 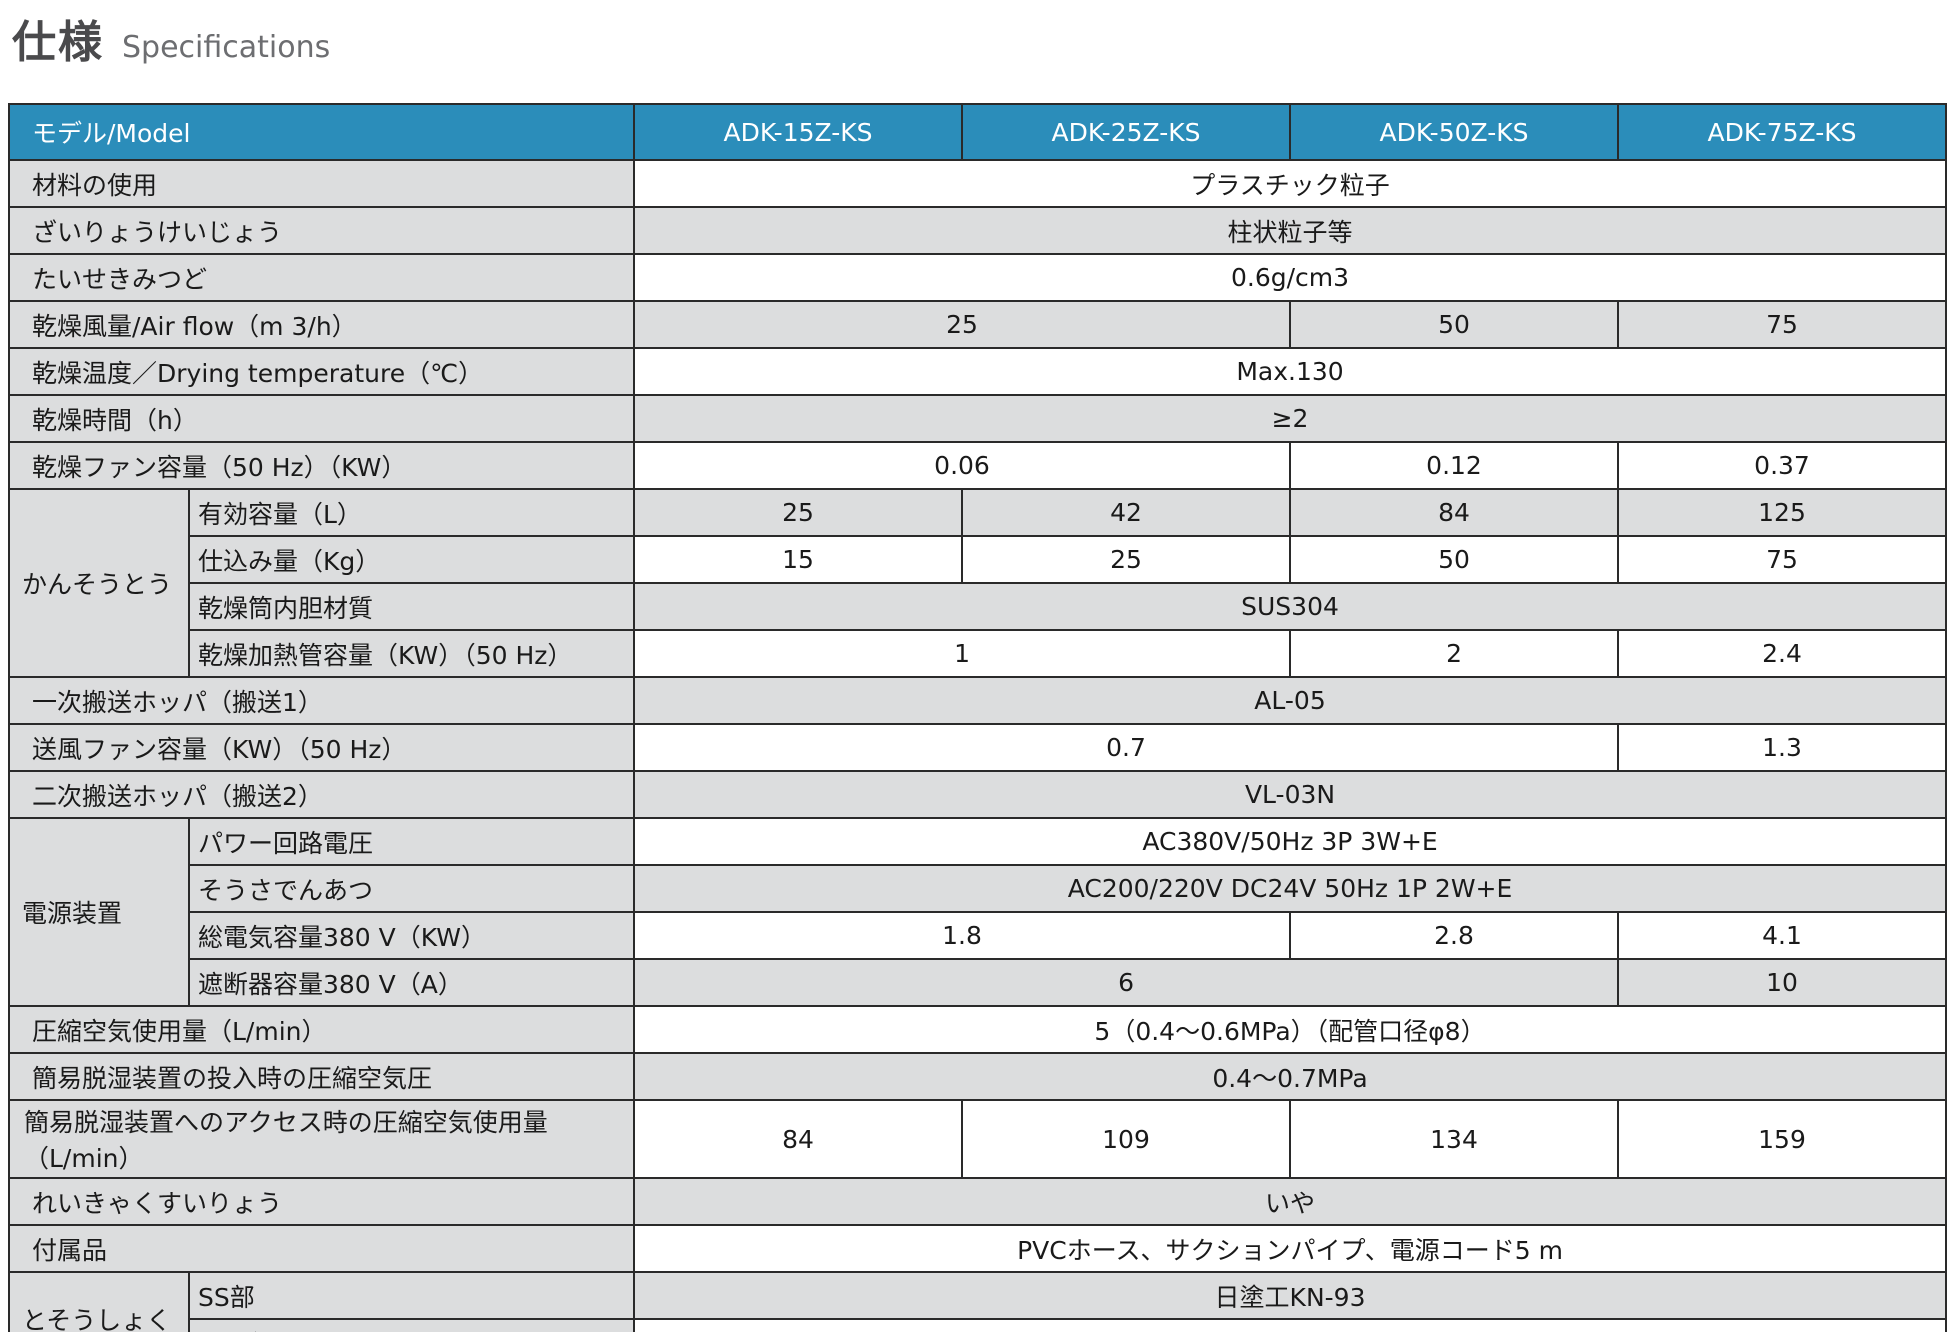 I want to click on value-cell: 0.37, so click(x=1782, y=465).